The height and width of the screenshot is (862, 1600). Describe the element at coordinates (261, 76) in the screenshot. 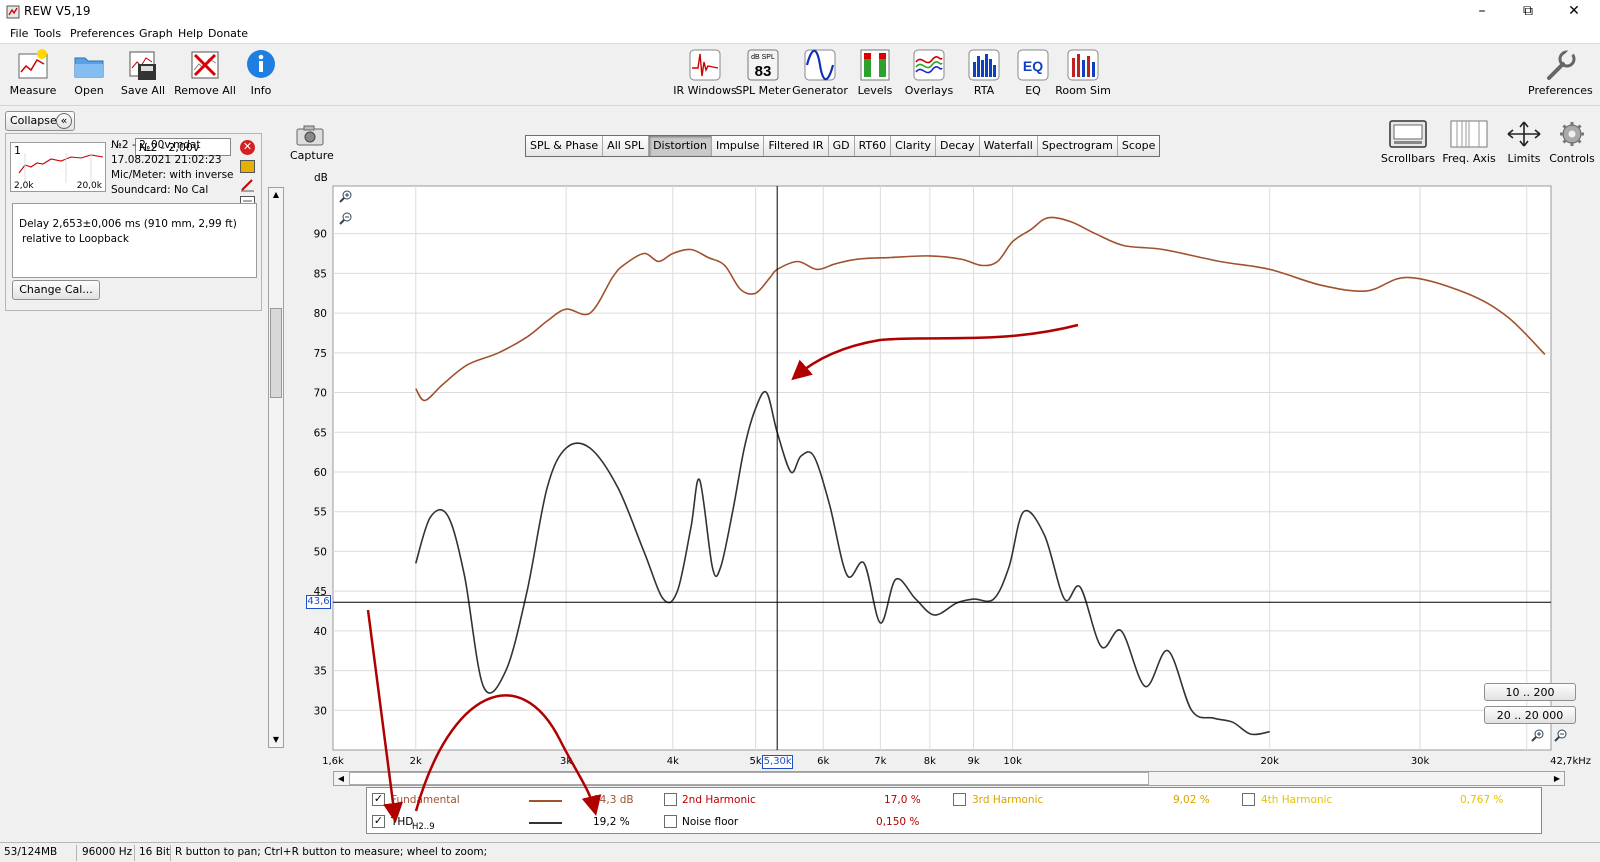

I see `info-button: Info` at that location.